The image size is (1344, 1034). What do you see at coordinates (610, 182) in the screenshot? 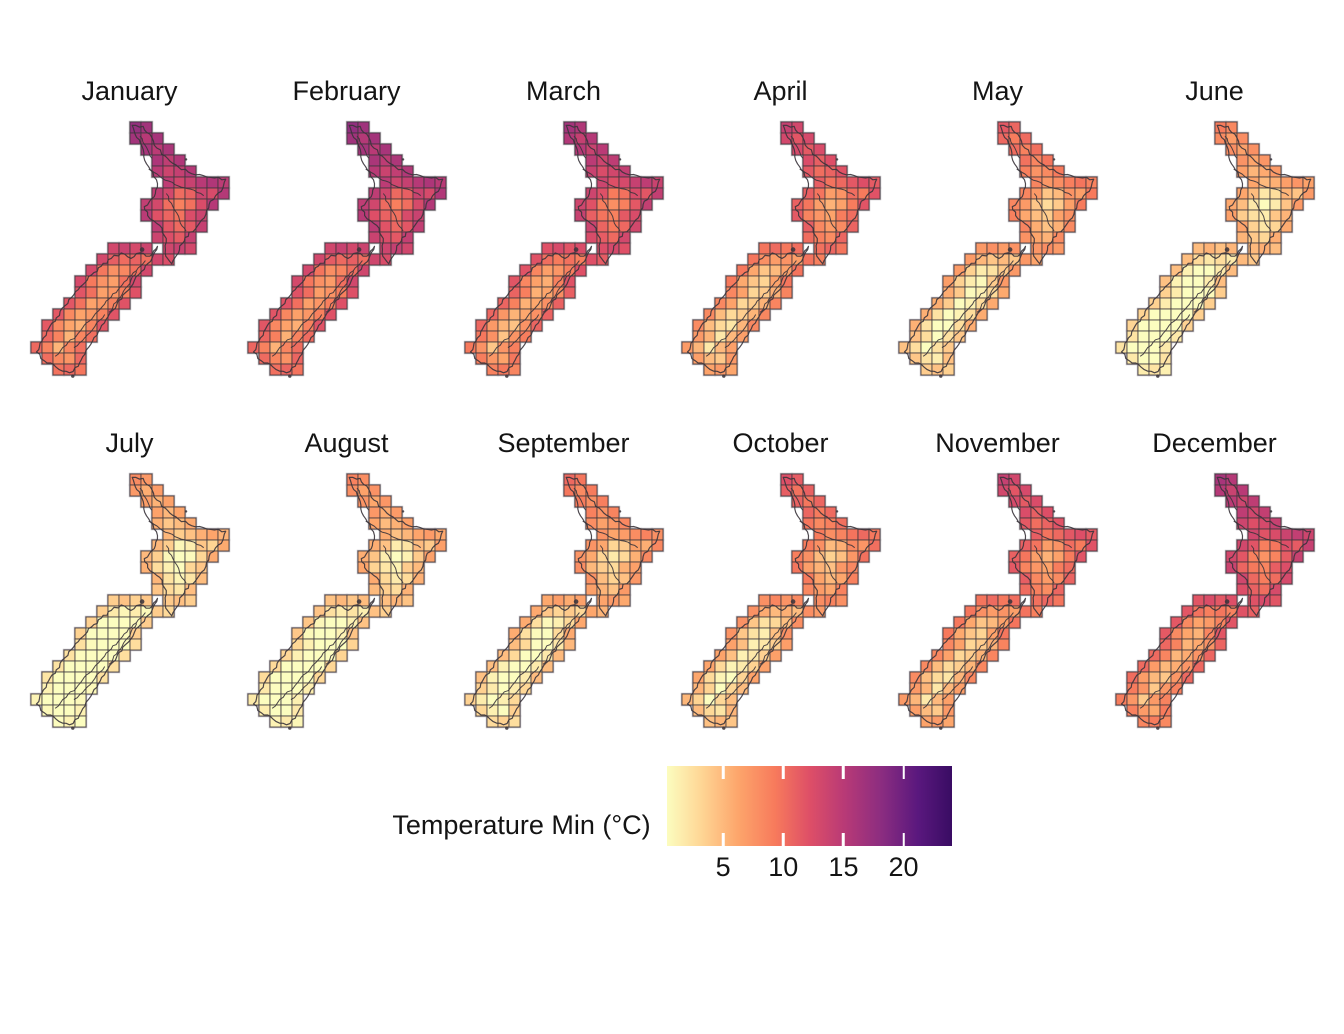
I see `ni-central-border-line` at bounding box center [610, 182].